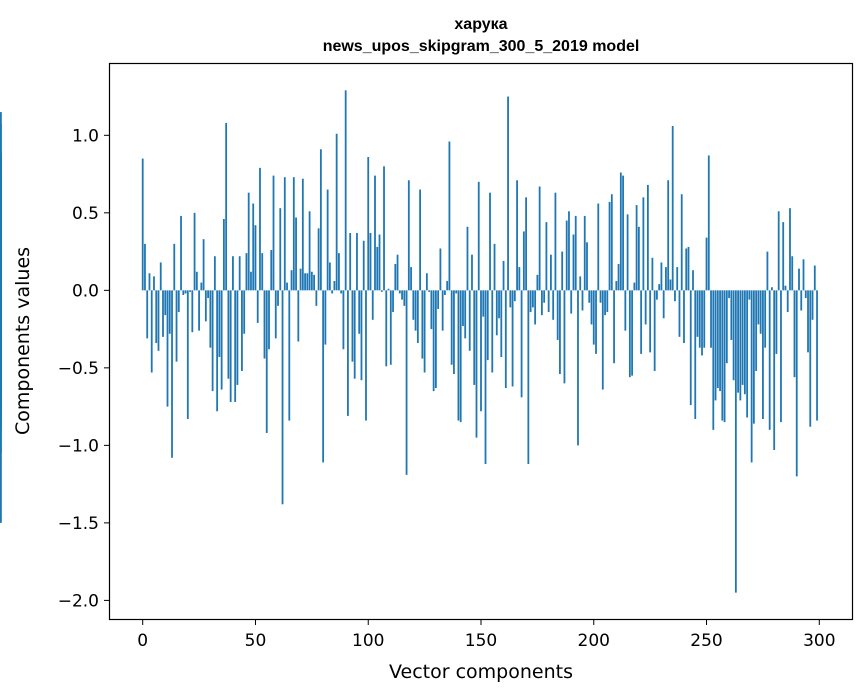 This screenshot has width=867, height=696. I want to click on x-tick-label: 50, so click(256, 641).